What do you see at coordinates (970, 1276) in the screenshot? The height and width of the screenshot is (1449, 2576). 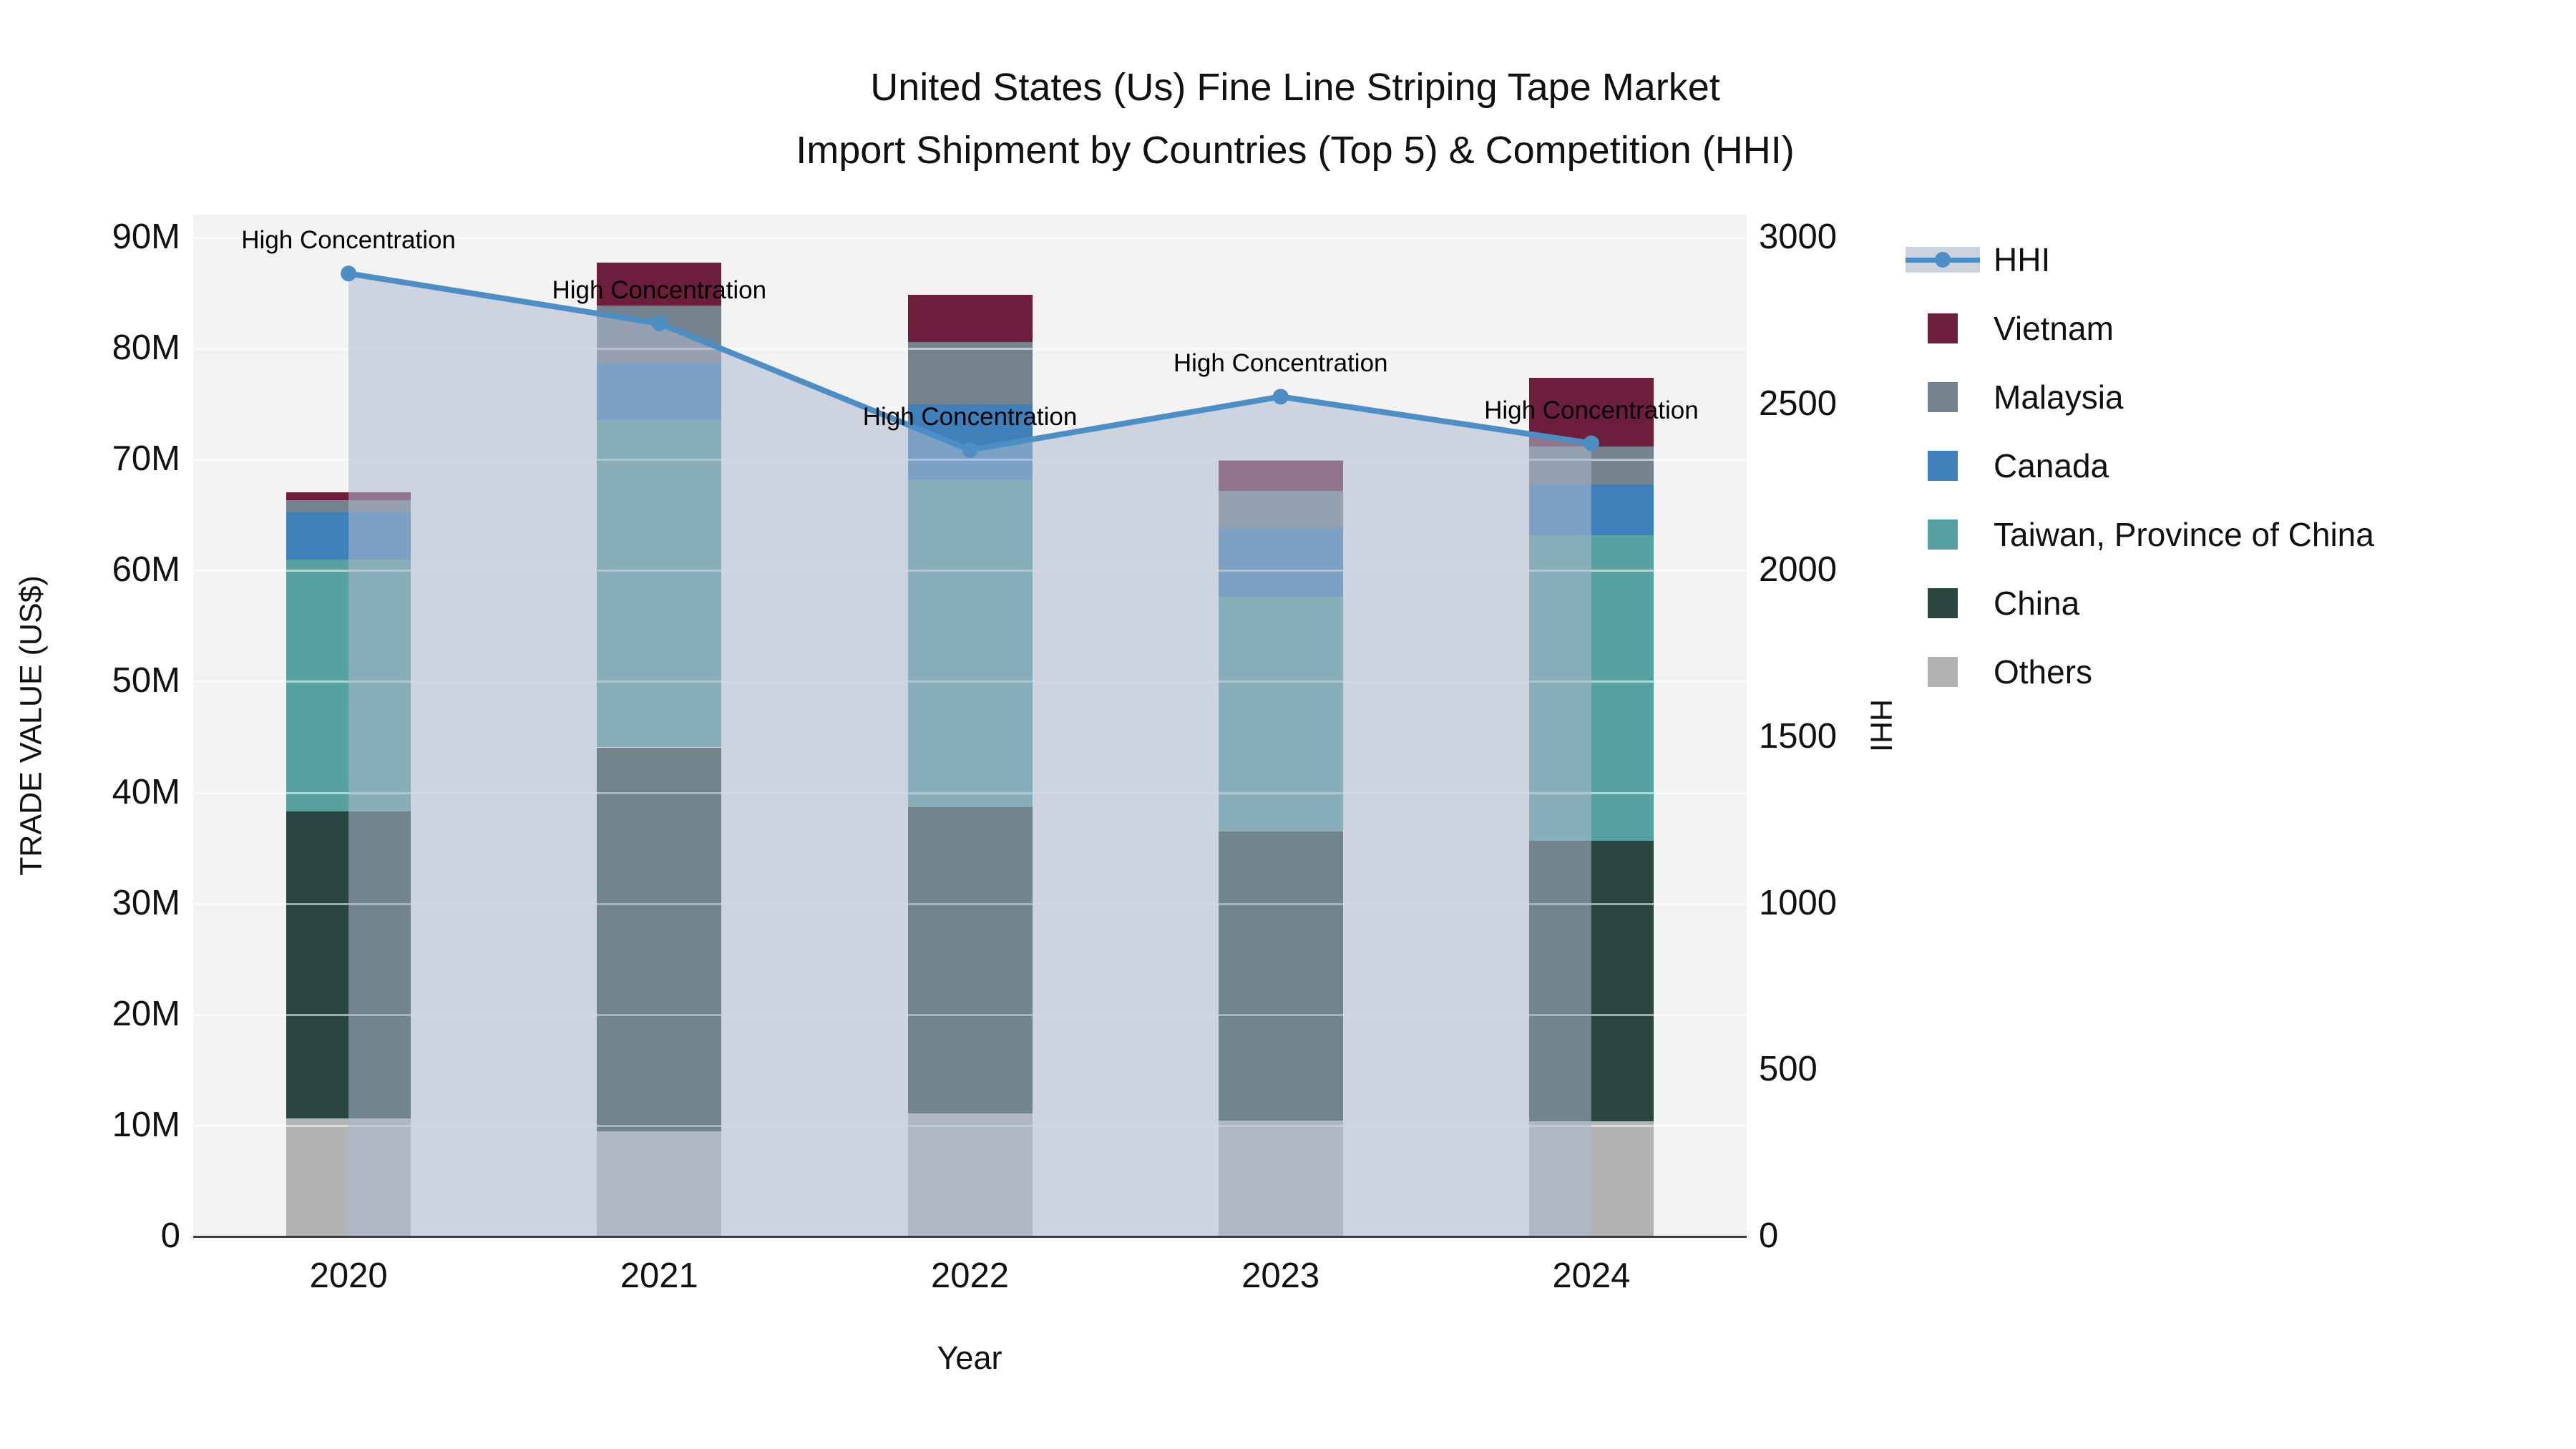 I see `x-tick-2022: 2022` at bounding box center [970, 1276].